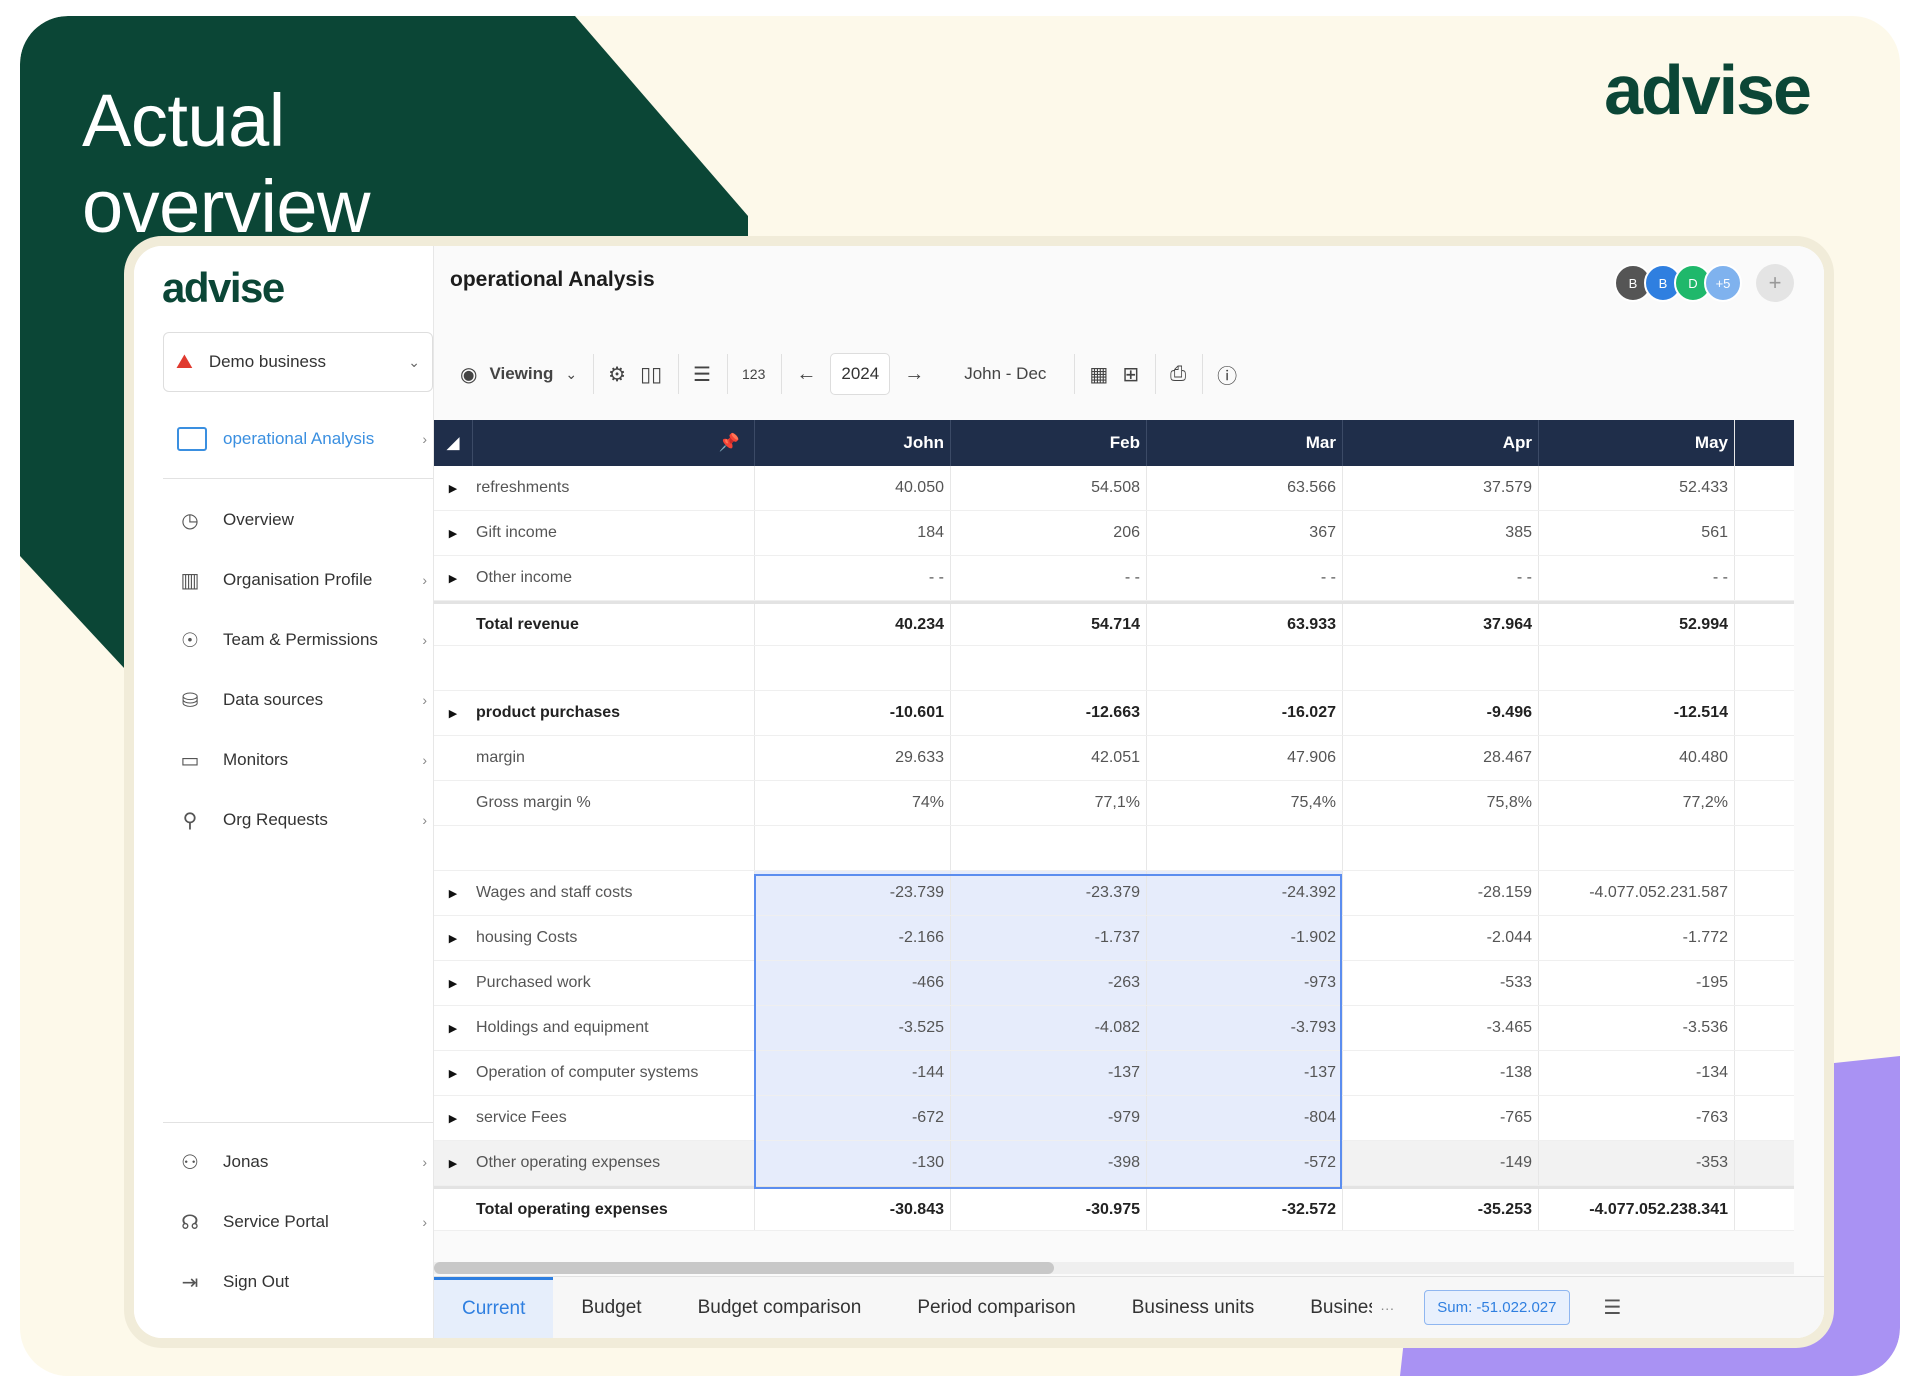 The height and width of the screenshot is (1388, 1920). Describe the element at coordinates (1114, 578) in the screenshot. I see `table-row: ▶ Other income - -- -- -- -- -` at that location.